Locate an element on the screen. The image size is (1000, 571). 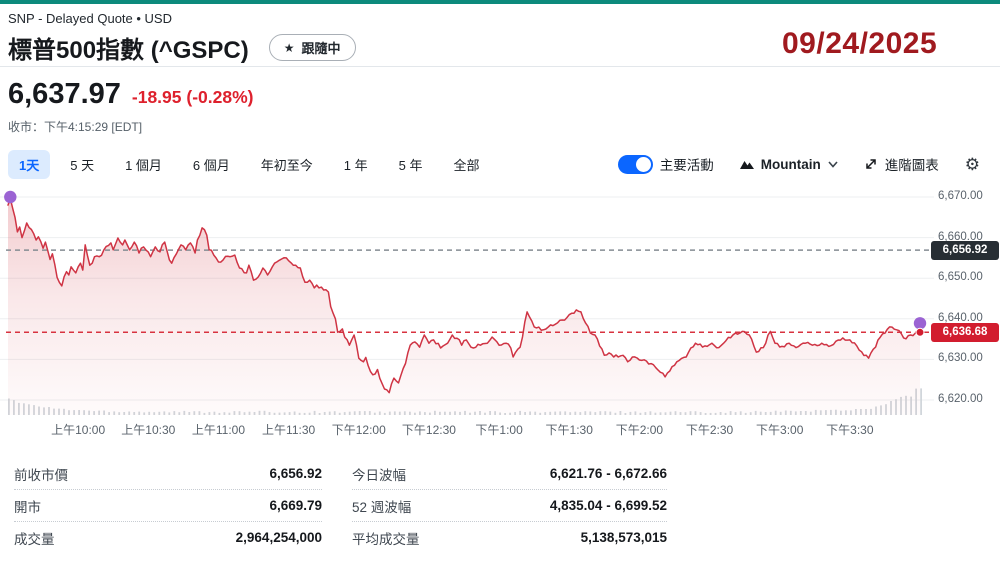
page-title: 標普500指數 (^GSPC) is located at coordinates (128, 50).